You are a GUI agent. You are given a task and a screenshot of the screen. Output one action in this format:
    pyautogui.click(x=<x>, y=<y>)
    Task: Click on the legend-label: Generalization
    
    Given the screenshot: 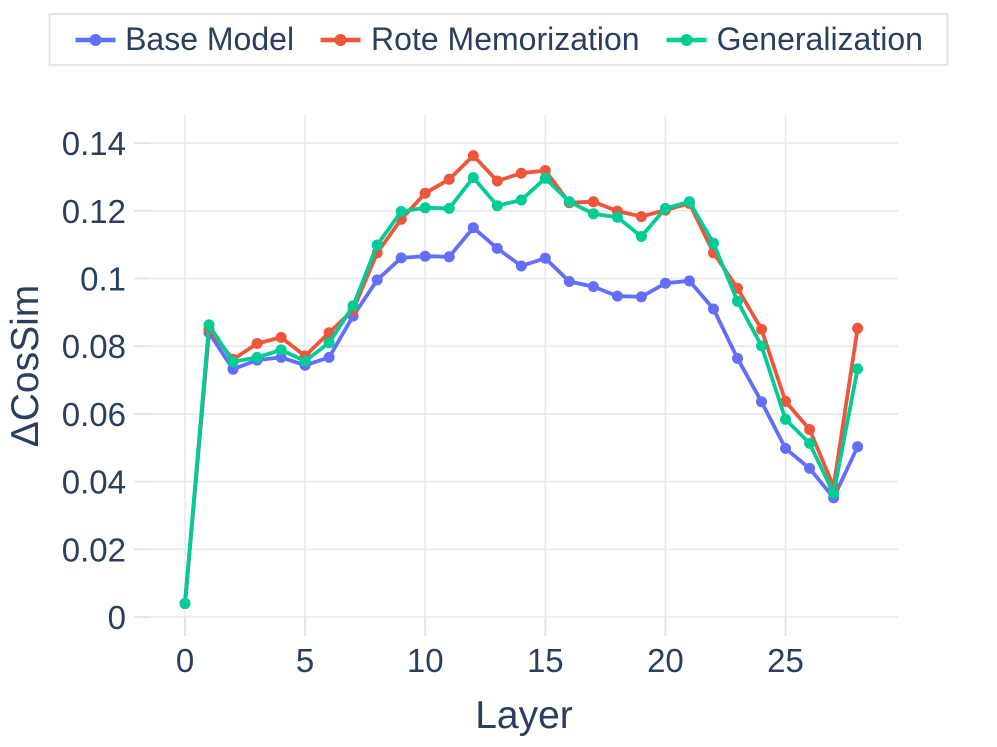 What is the action you would take?
    pyautogui.click(x=819, y=39)
    